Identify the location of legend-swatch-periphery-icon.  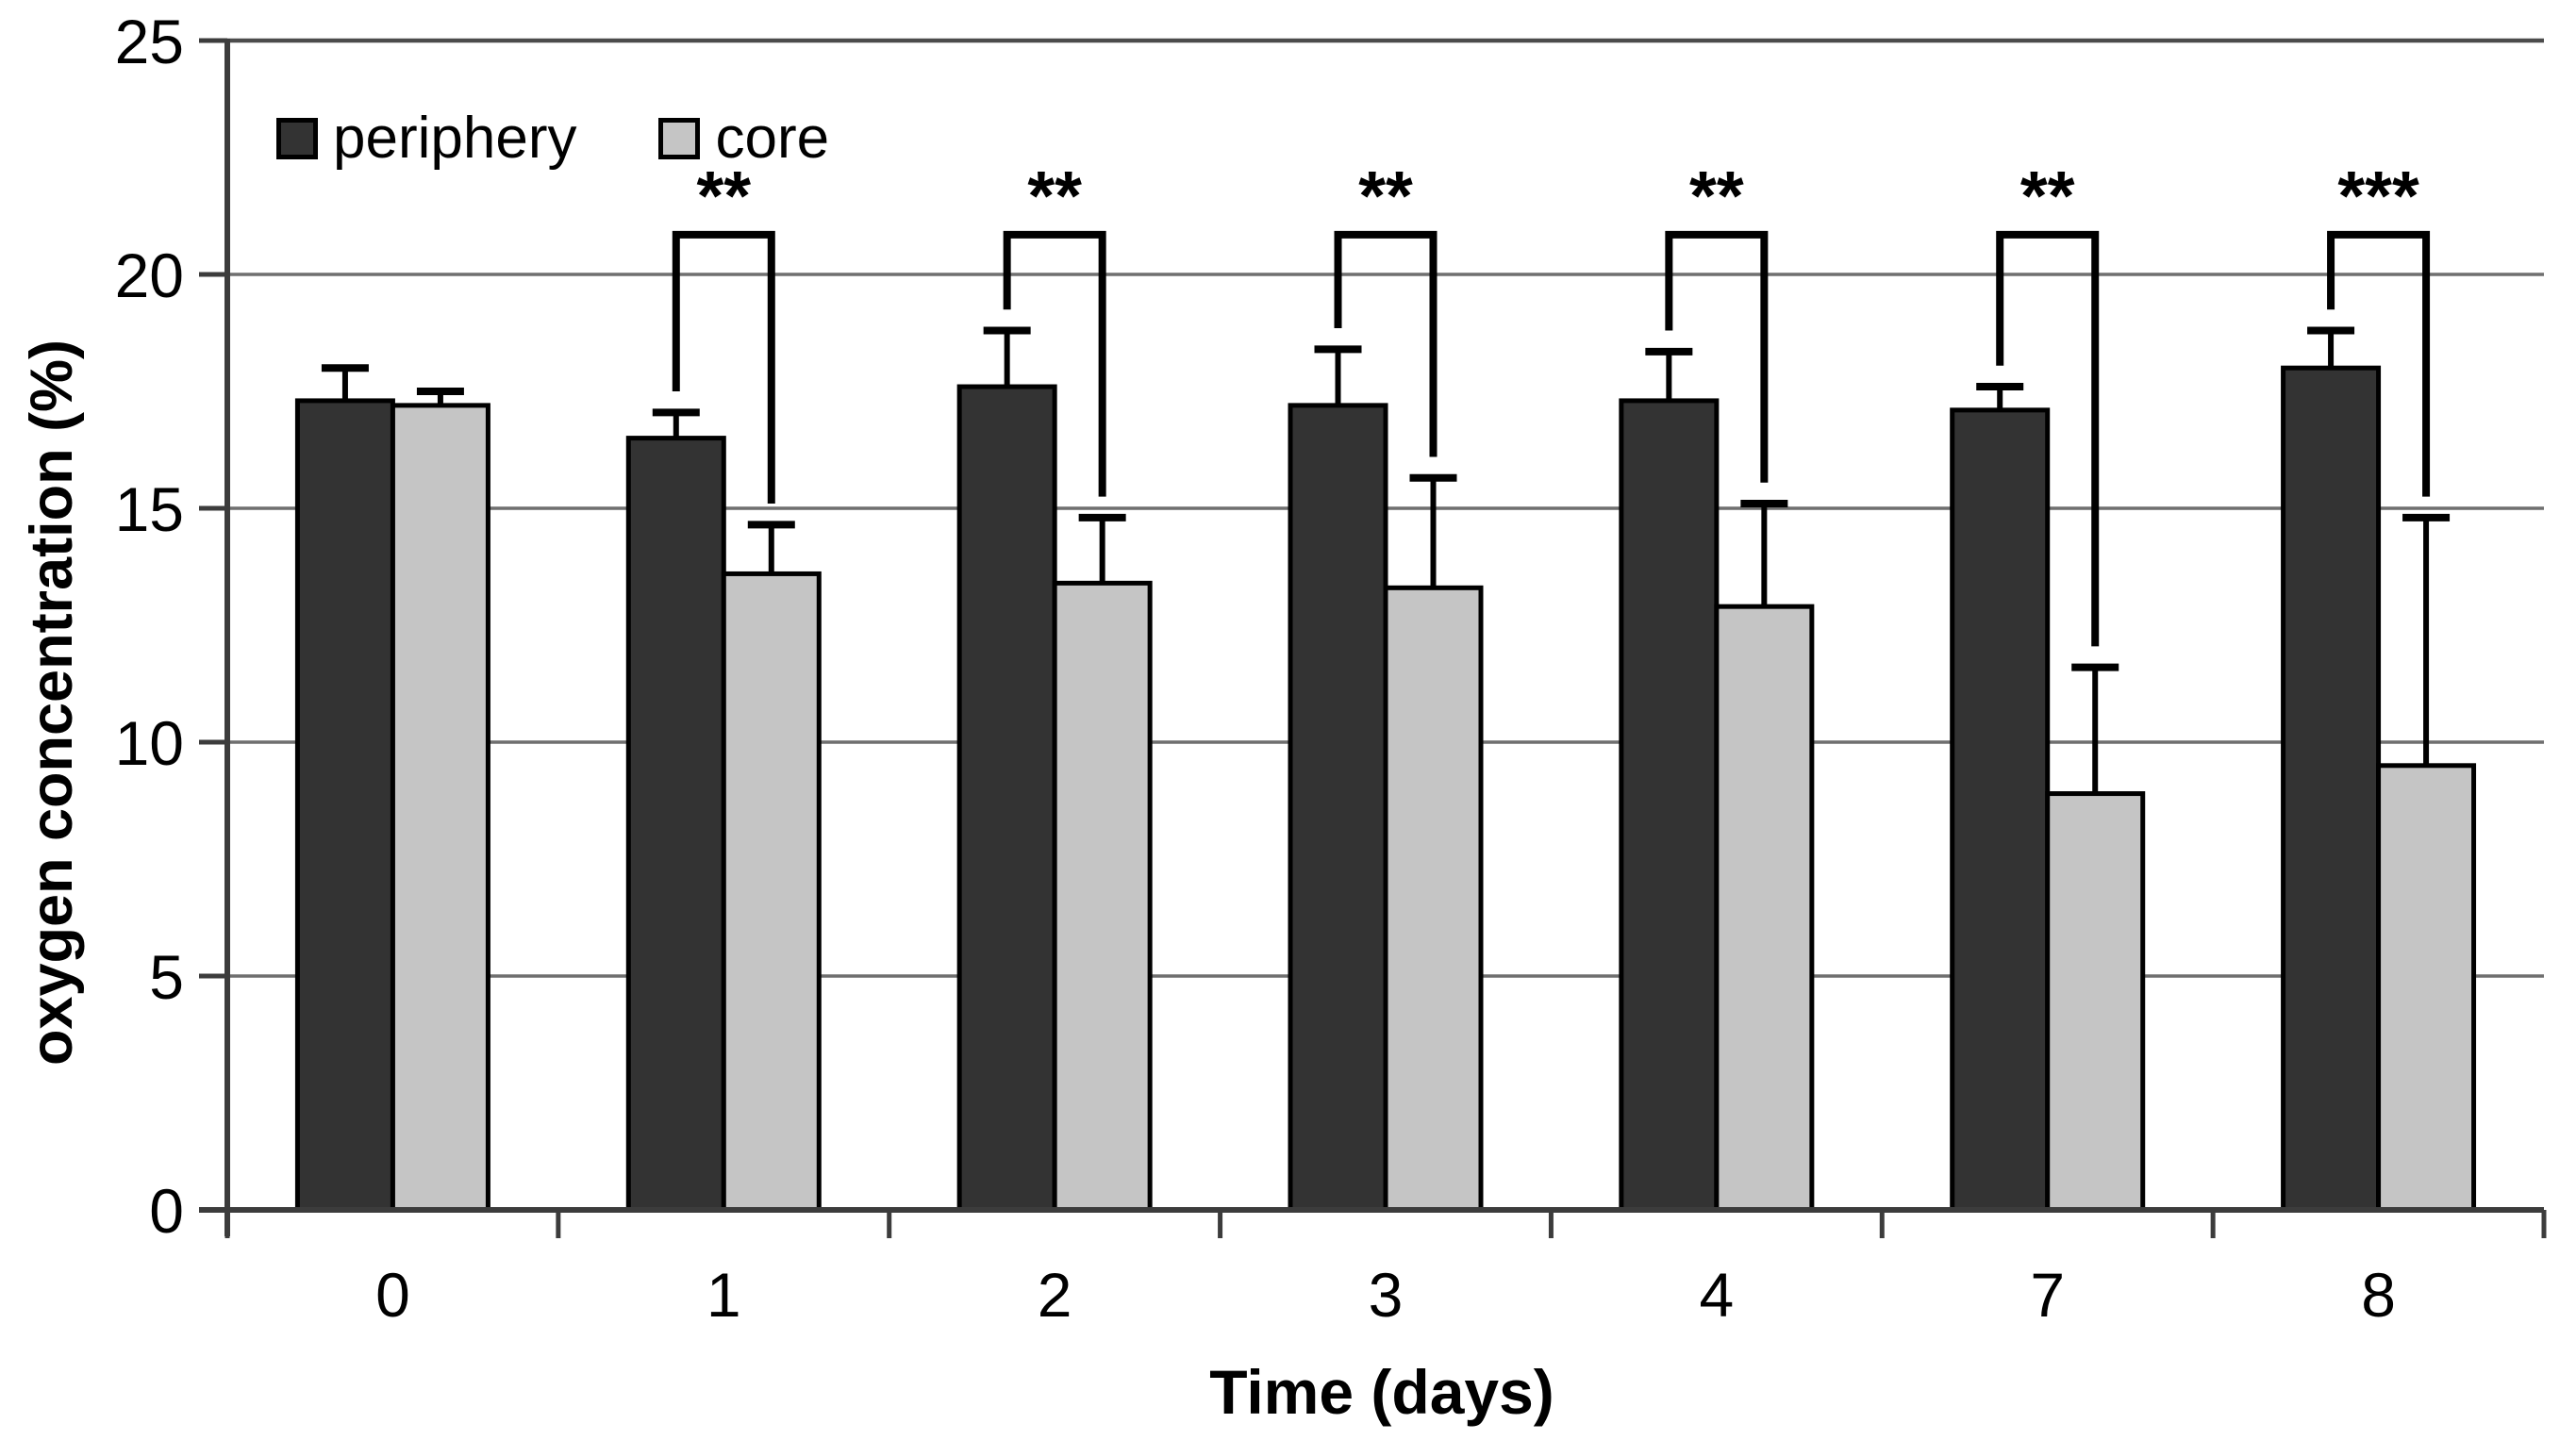
(297, 138).